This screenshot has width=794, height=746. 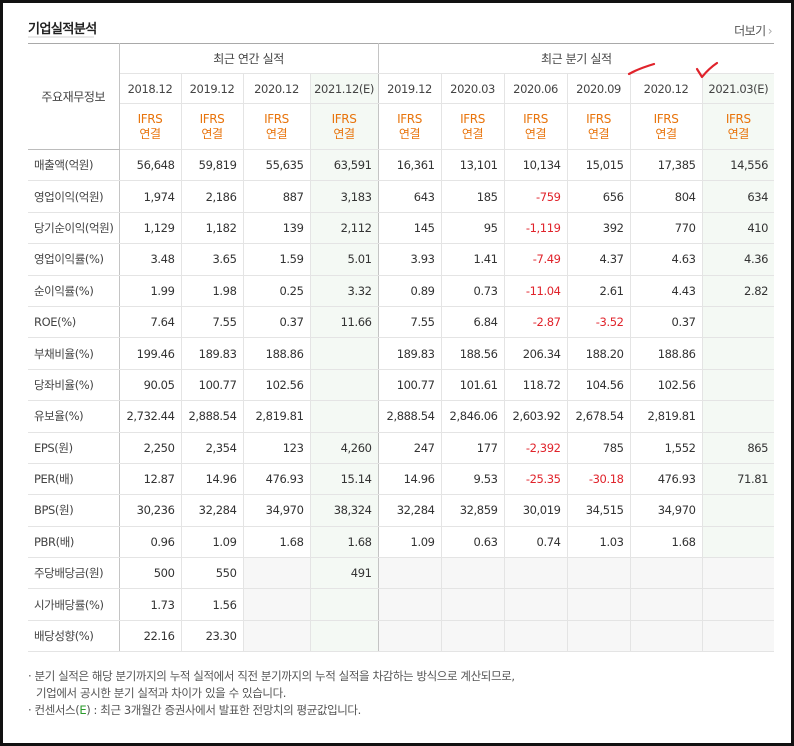 What do you see at coordinates (344, 259) in the screenshot?
I see `value-cell: 5.01` at bounding box center [344, 259].